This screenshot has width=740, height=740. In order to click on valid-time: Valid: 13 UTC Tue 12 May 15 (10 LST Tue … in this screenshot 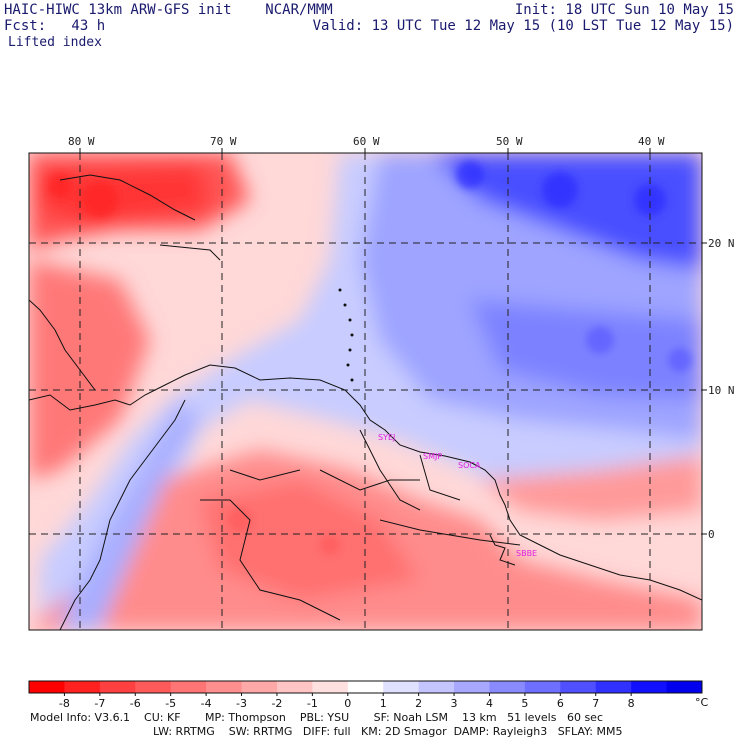, I will do `click(523, 26)`.